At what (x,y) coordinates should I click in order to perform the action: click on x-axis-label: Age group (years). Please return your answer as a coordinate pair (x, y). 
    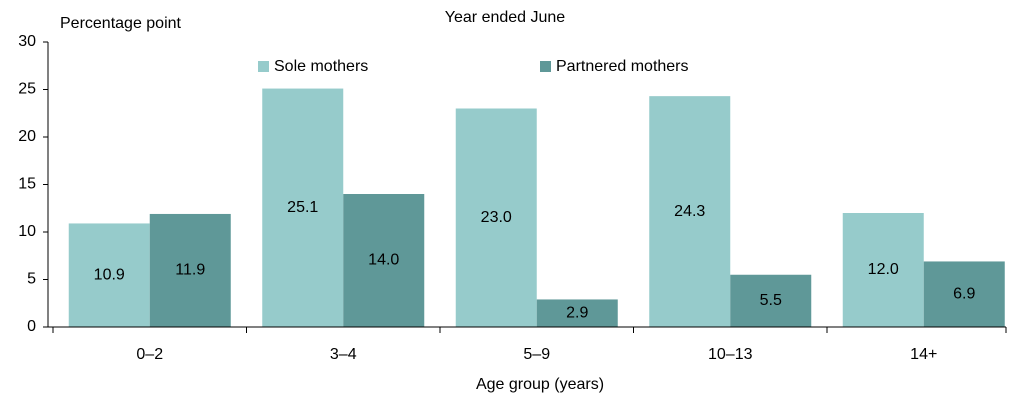
    Looking at the image, I should click on (540, 384).